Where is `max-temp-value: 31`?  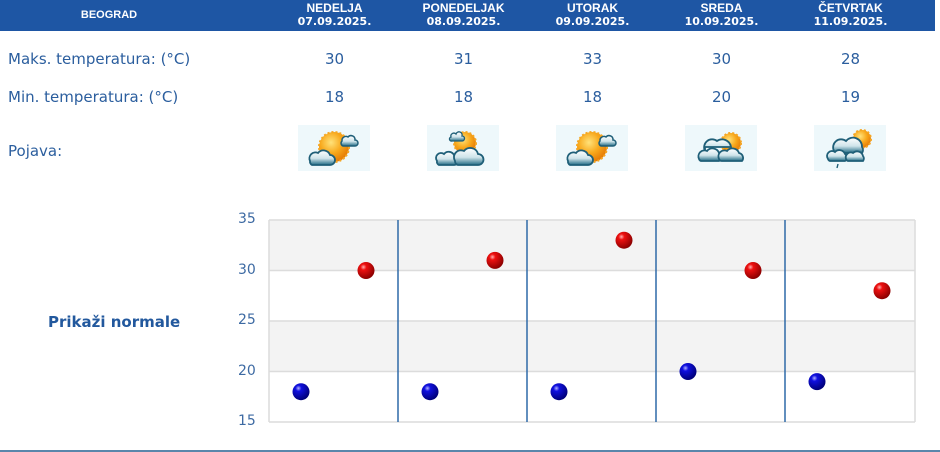 max-temp-value: 31 is located at coordinates (463, 59).